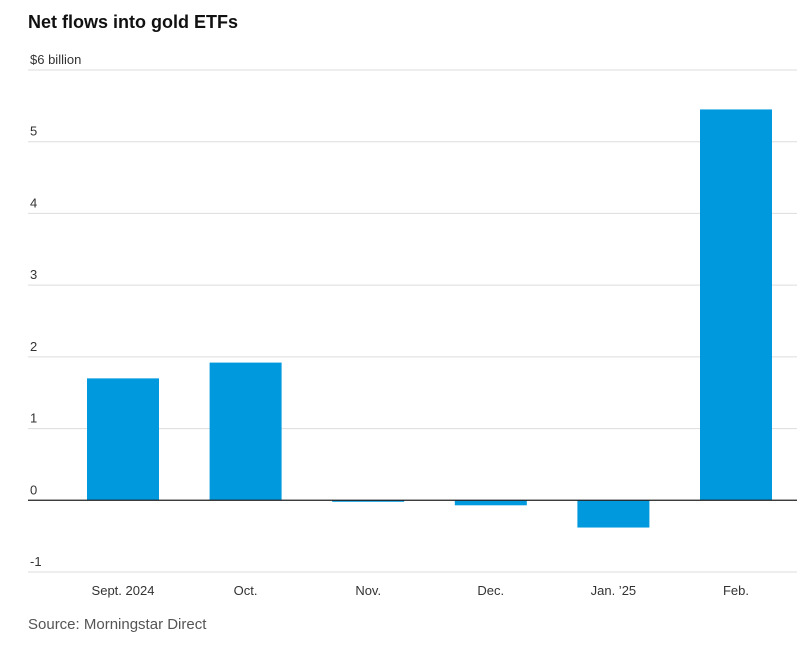  Describe the element at coordinates (614, 590) in the screenshot. I see `x-tick-label: Jan. ’25` at that location.